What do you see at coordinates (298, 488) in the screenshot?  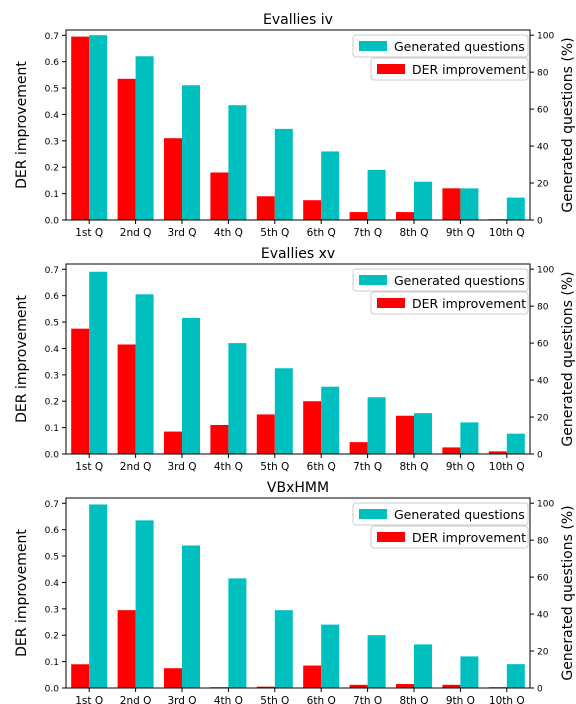 I see `chart-title: VBxHMM` at bounding box center [298, 488].